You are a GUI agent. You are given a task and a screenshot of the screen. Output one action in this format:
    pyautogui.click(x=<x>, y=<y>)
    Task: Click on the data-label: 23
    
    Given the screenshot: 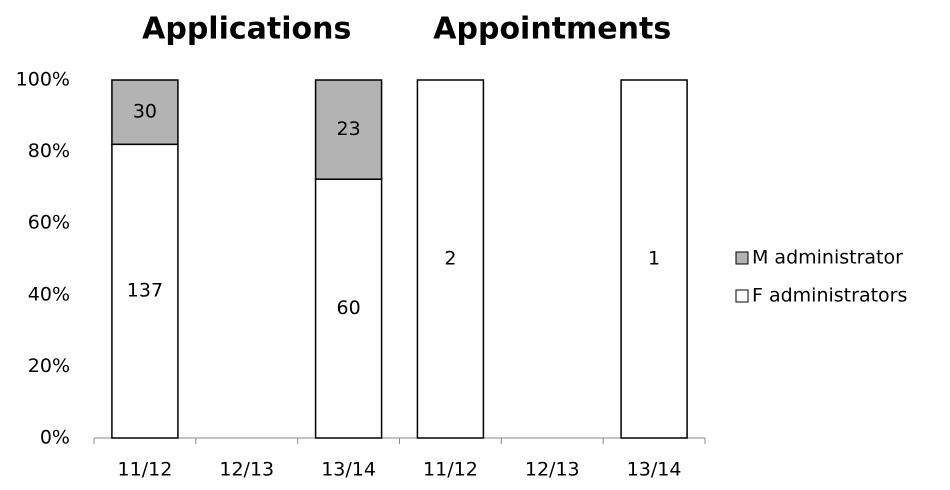 What is the action you would take?
    pyautogui.click(x=348, y=129)
    